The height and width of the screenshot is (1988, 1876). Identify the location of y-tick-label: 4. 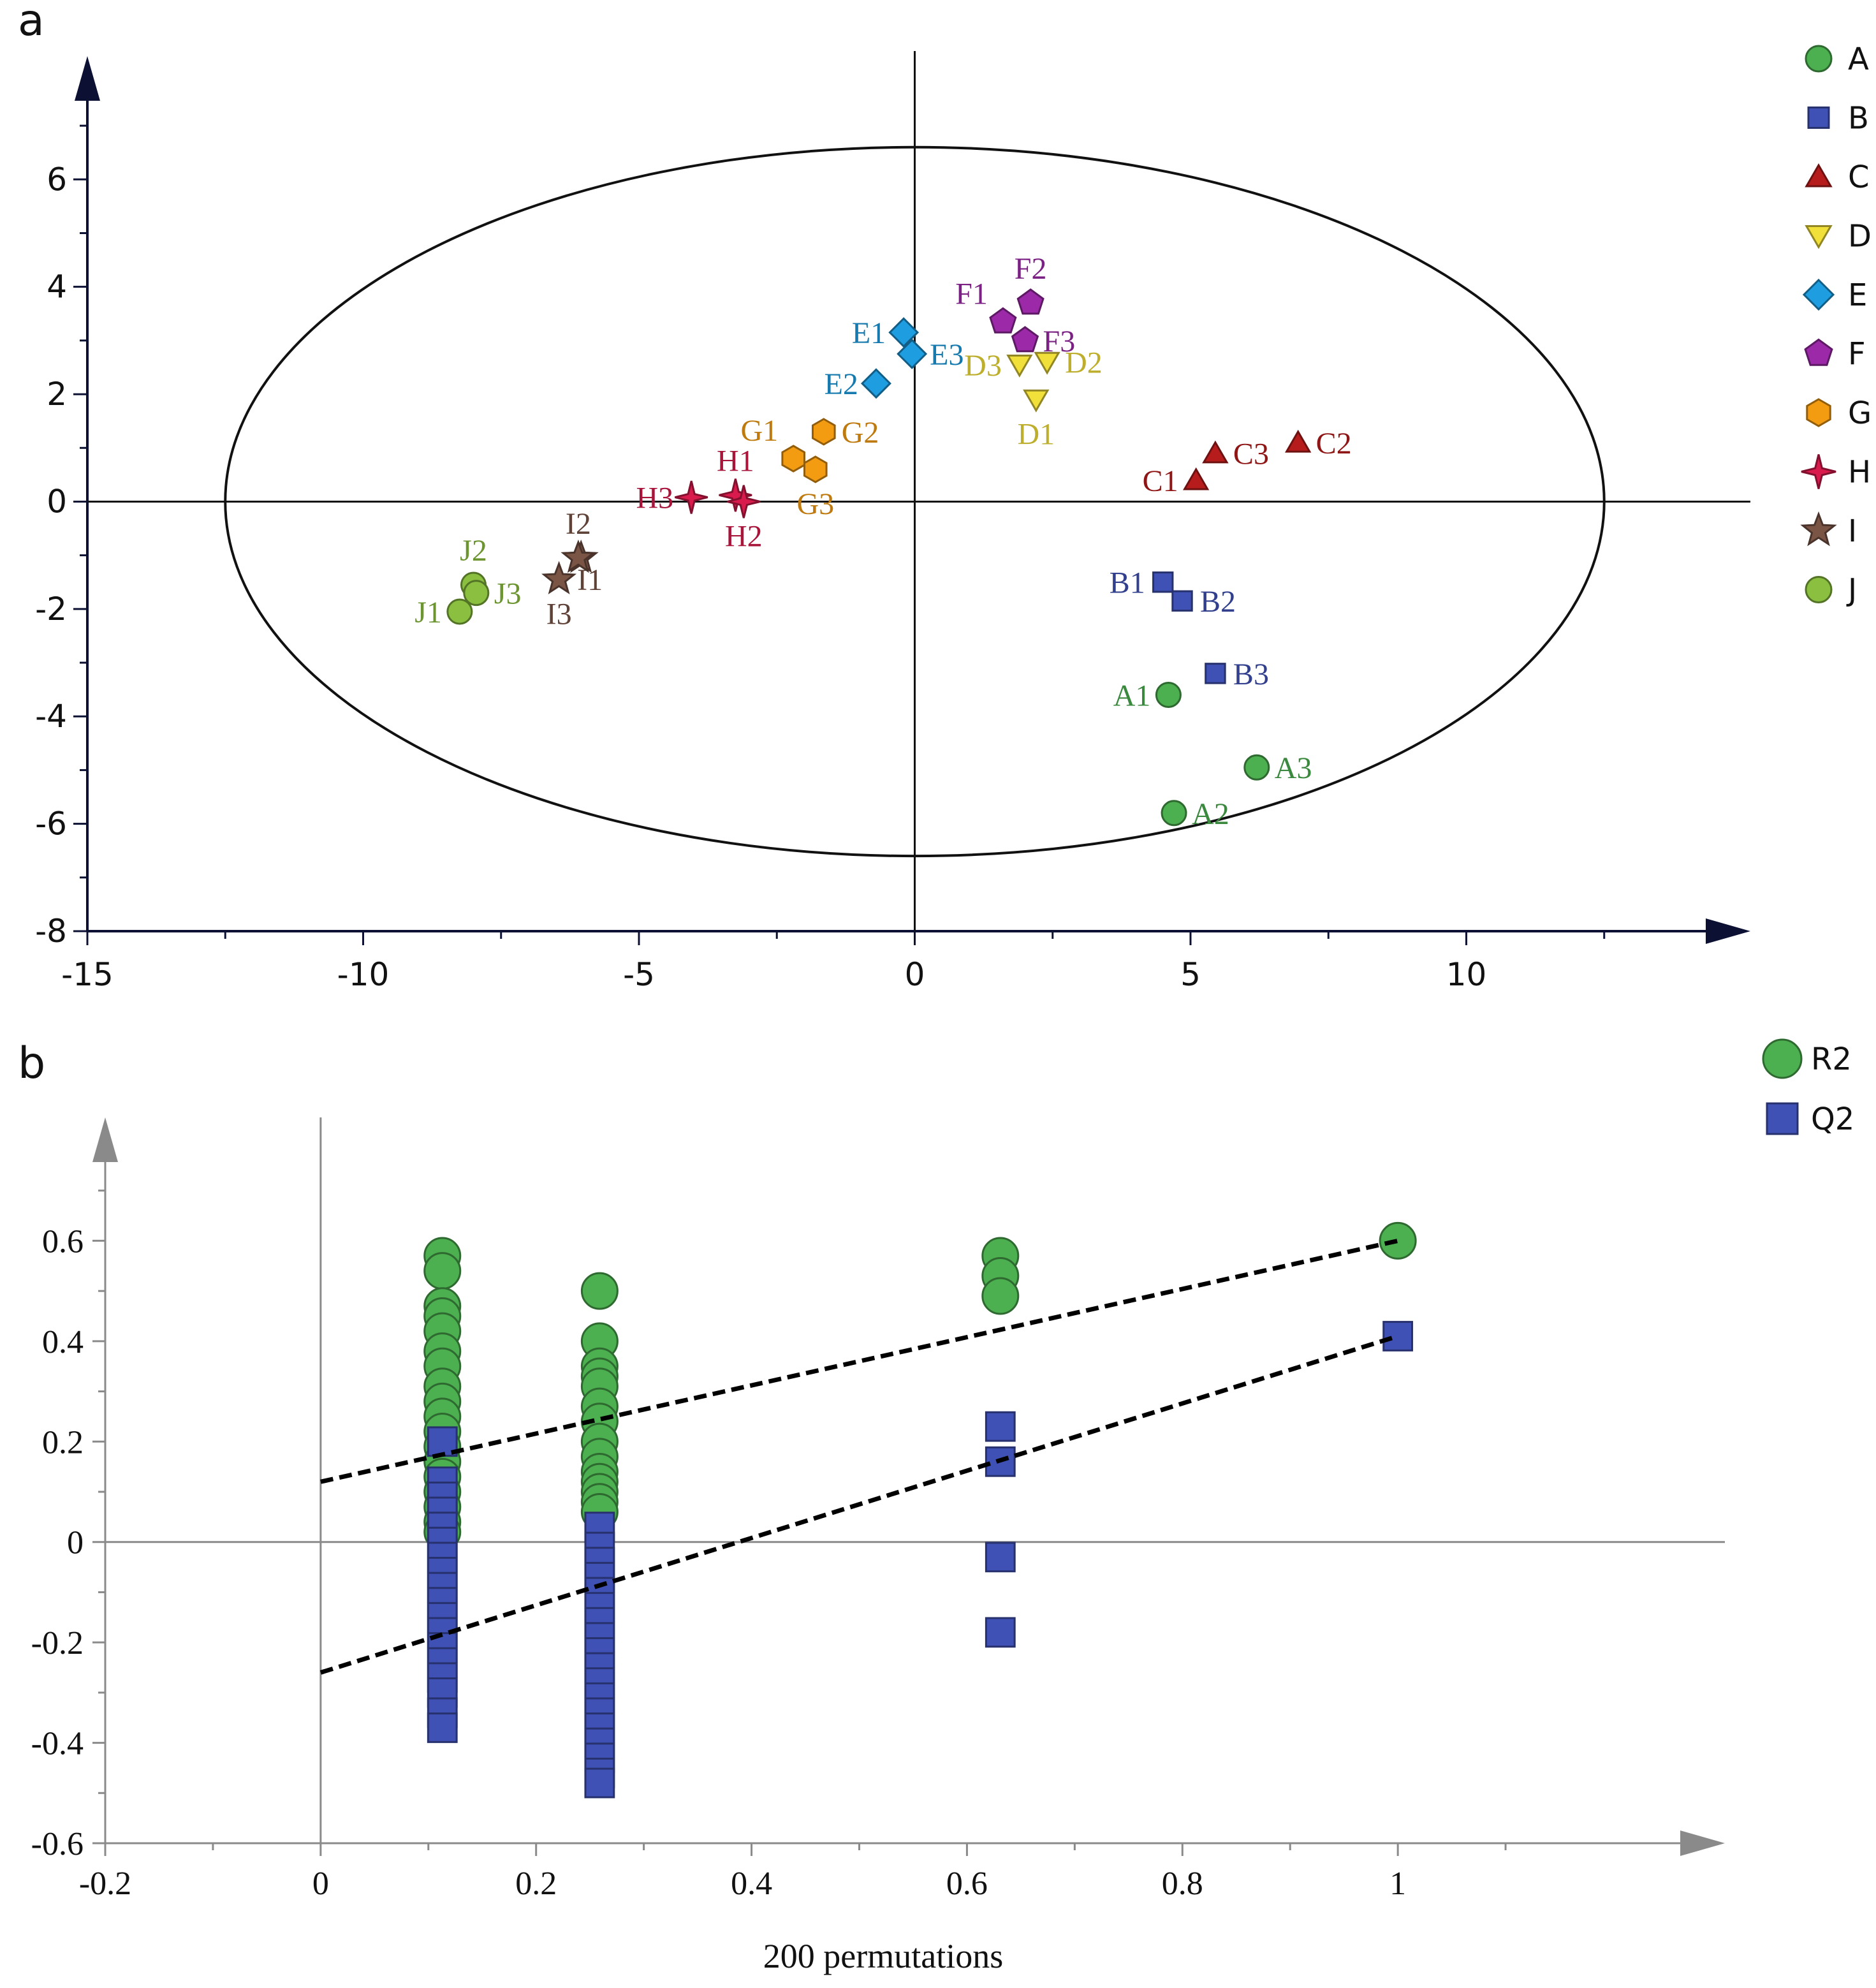
(57, 287).